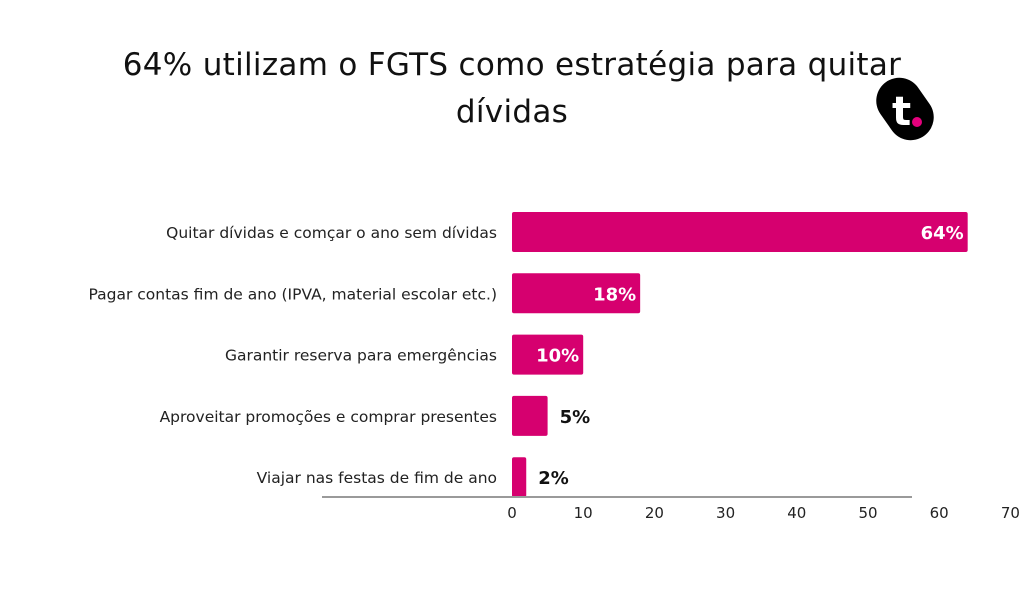 This screenshot has height=614, width=1024. Describe the element at coordinates (553, 478) in the screenshot. I see `data-label: 2%` at that location.